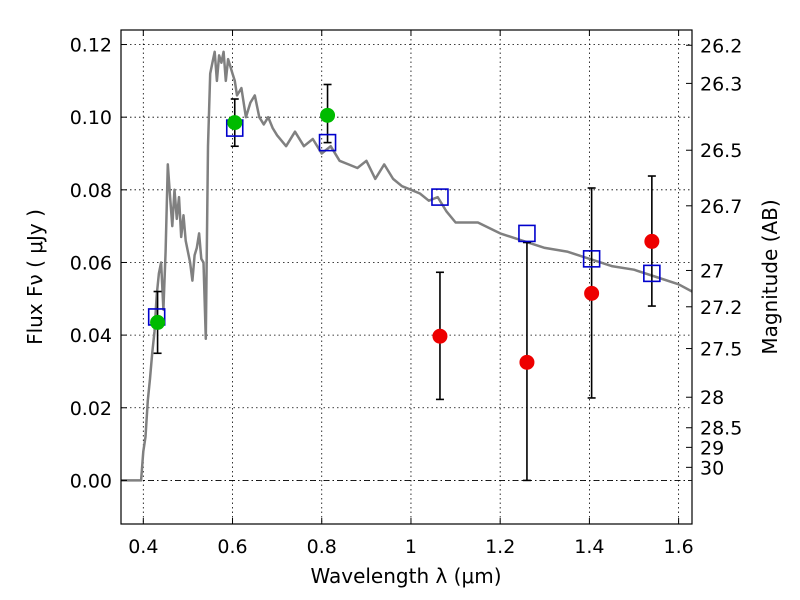  Describe the element at coordinates (721, 350) in the screenshot. I see `y2-tick-label: 27.5` at that location.